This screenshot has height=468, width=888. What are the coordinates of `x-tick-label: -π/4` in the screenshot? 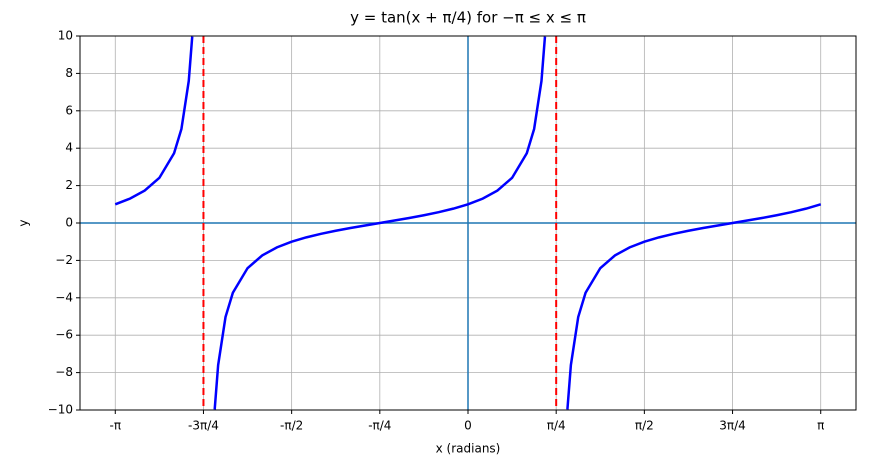 It's located at (379, 426).